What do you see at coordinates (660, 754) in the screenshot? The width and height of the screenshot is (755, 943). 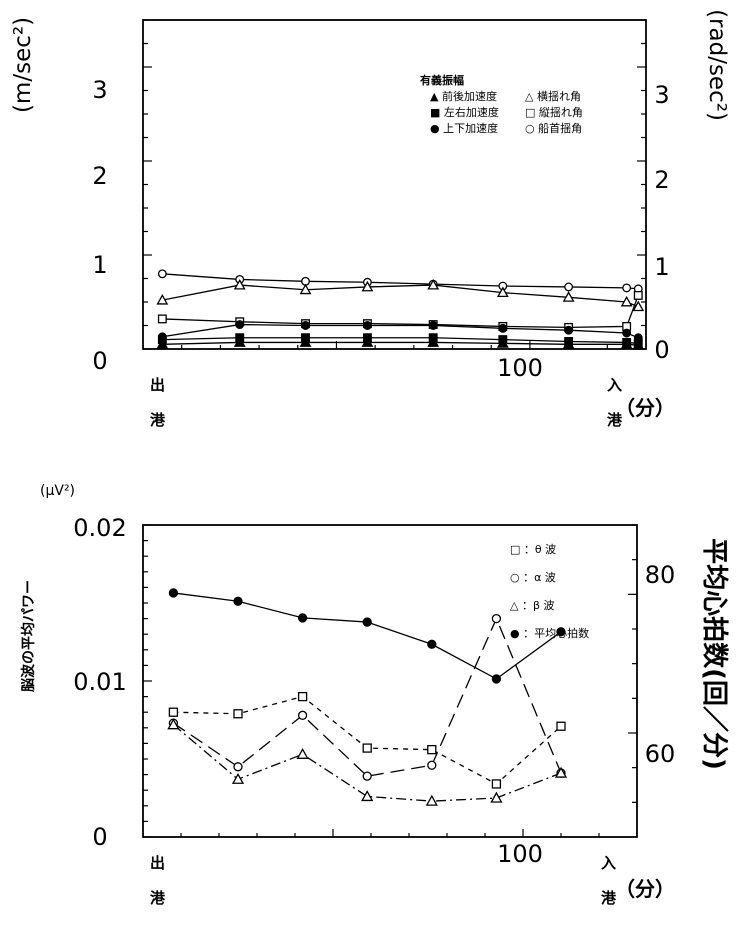 I see `bottom-y2-tick-label-60: 60` at bounding box center [660, 754].